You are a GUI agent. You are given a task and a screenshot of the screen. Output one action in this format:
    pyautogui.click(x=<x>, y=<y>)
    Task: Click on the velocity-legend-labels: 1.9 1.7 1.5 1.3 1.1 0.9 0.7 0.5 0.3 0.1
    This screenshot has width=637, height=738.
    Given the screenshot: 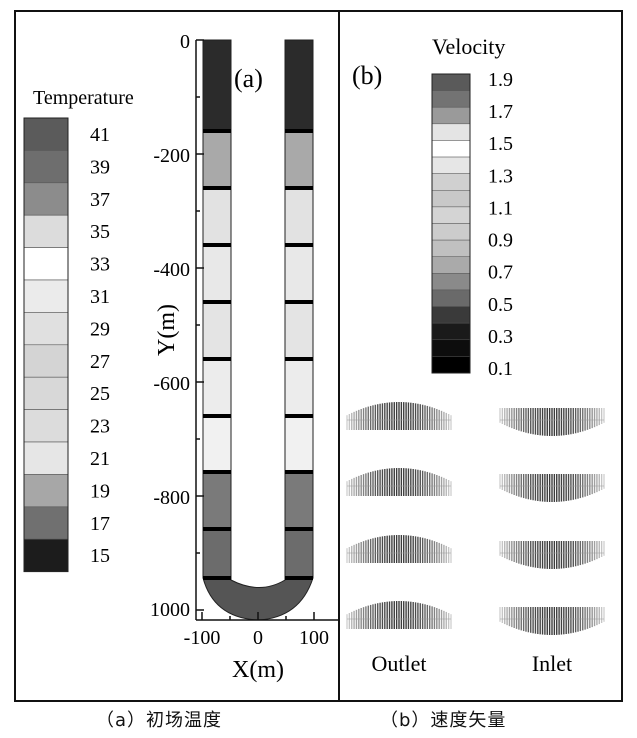 What is the action you would take?
    pyautogui.click(x=500, y=224)
    